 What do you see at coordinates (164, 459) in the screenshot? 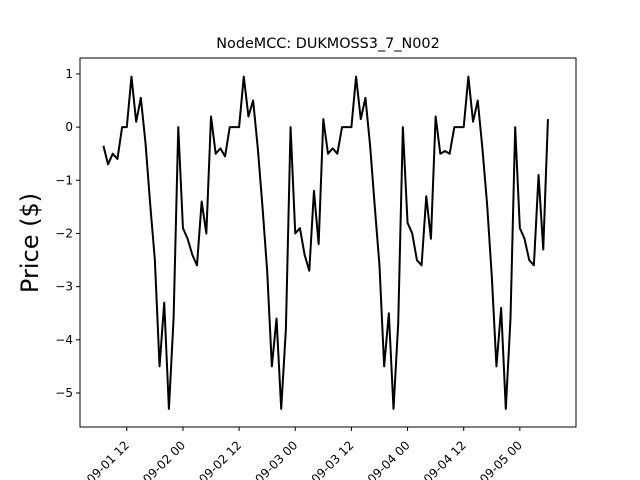
I see `x-tick-label: 09-02 00` at bounding box center [164, 459].